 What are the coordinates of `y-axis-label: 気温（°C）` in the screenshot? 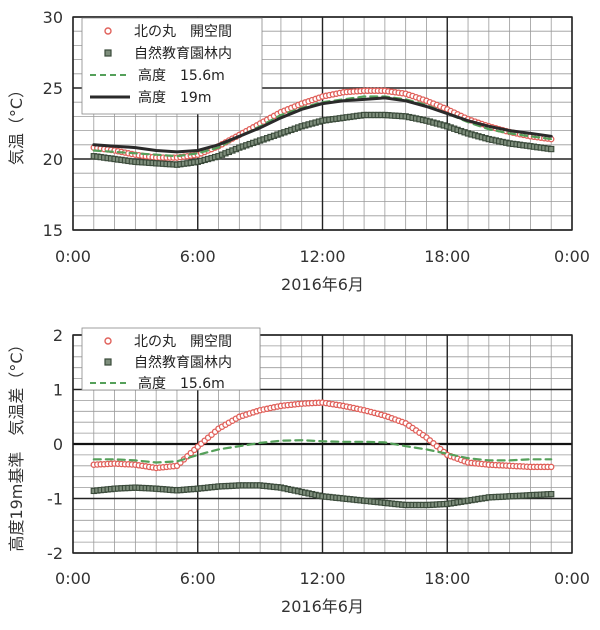 It's located at (16, 123).